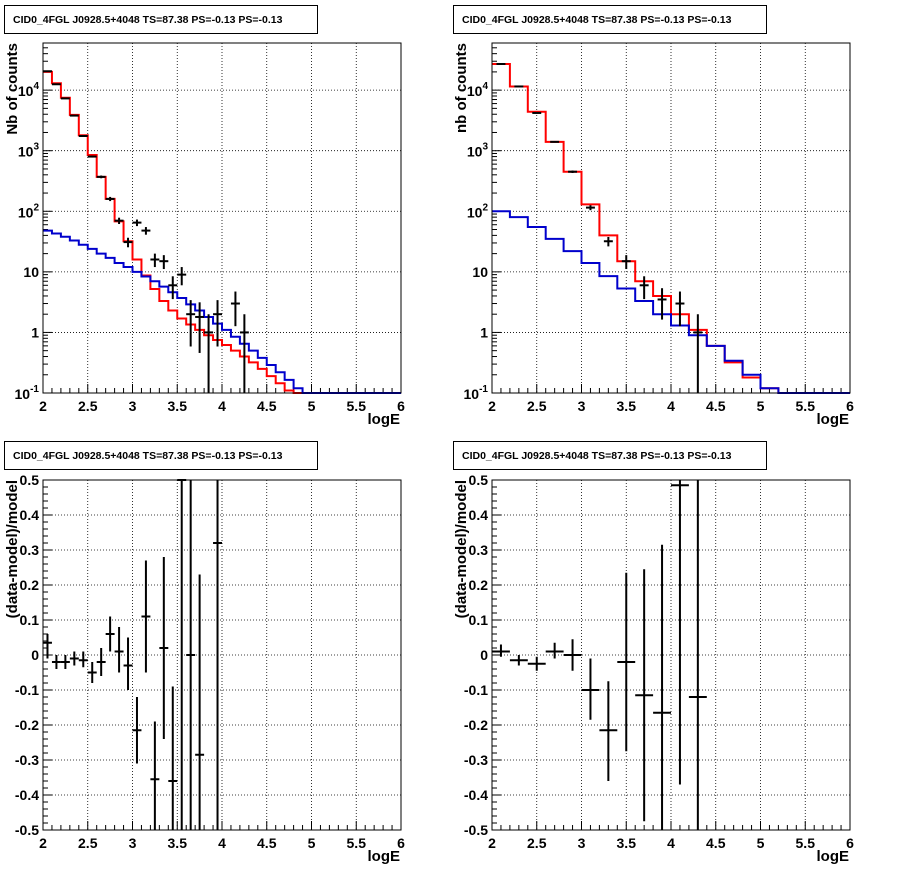  I want to click on series-background_model-top-left, so click(222, 311).